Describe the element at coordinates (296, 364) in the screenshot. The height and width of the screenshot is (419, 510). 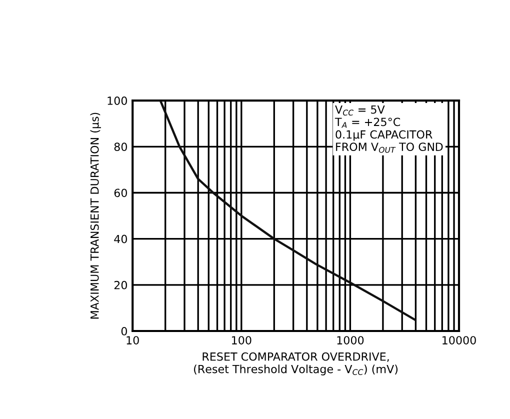
I see `x-axis-title: RESET COMPARATOR OVERDRIVE, (Reset Threshold Voltage - V$_{CC}$) (mV)` at that location.